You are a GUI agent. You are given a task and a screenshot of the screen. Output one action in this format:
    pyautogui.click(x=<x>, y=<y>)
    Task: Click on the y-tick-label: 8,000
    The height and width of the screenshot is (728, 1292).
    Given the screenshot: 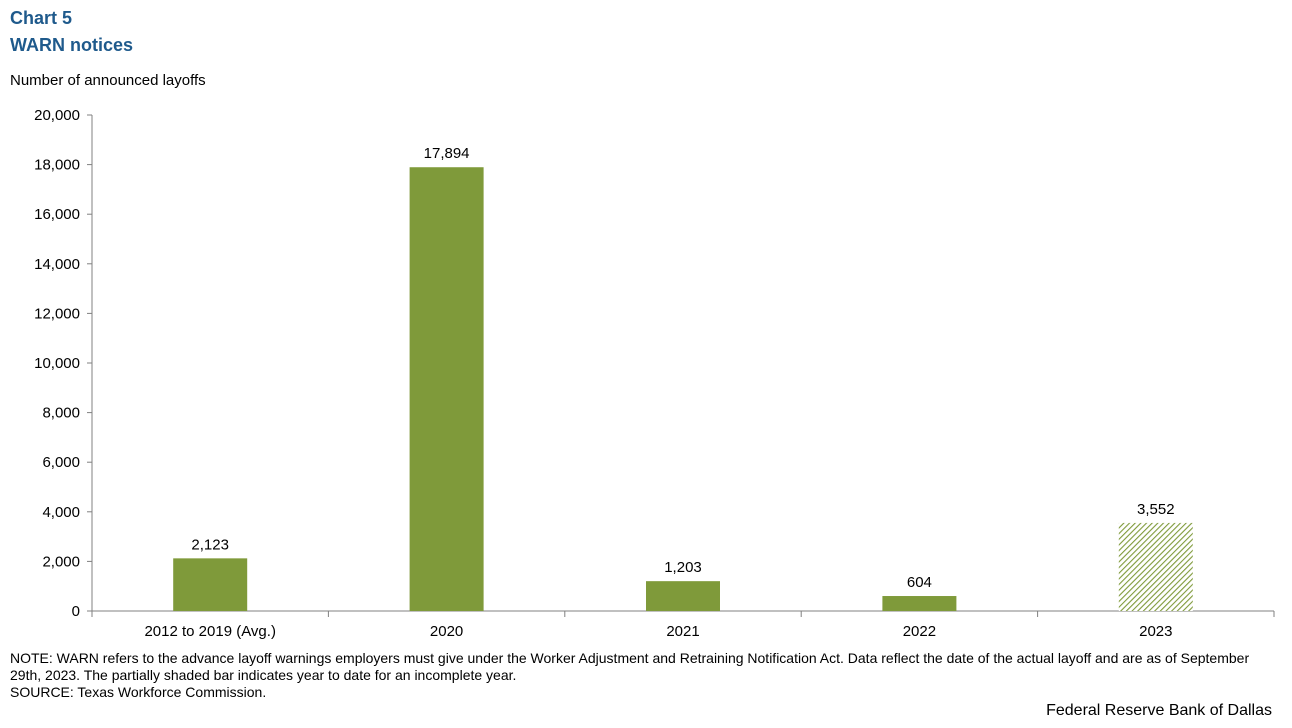 What is the action you would take?
    pyautogui.click(x=61, y=413)
    